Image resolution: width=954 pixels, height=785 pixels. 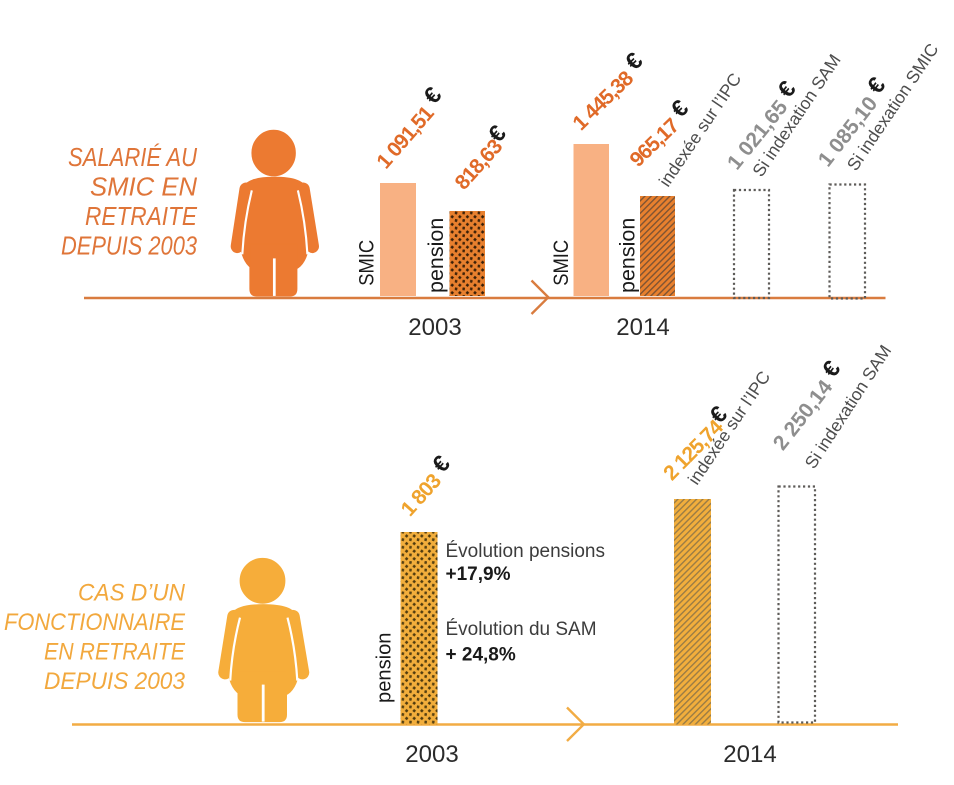 What do you see at coordinates (131, 593) in the screenshot?
I see `svg-text: CAS D’UN` at bounding box center [131, 593].